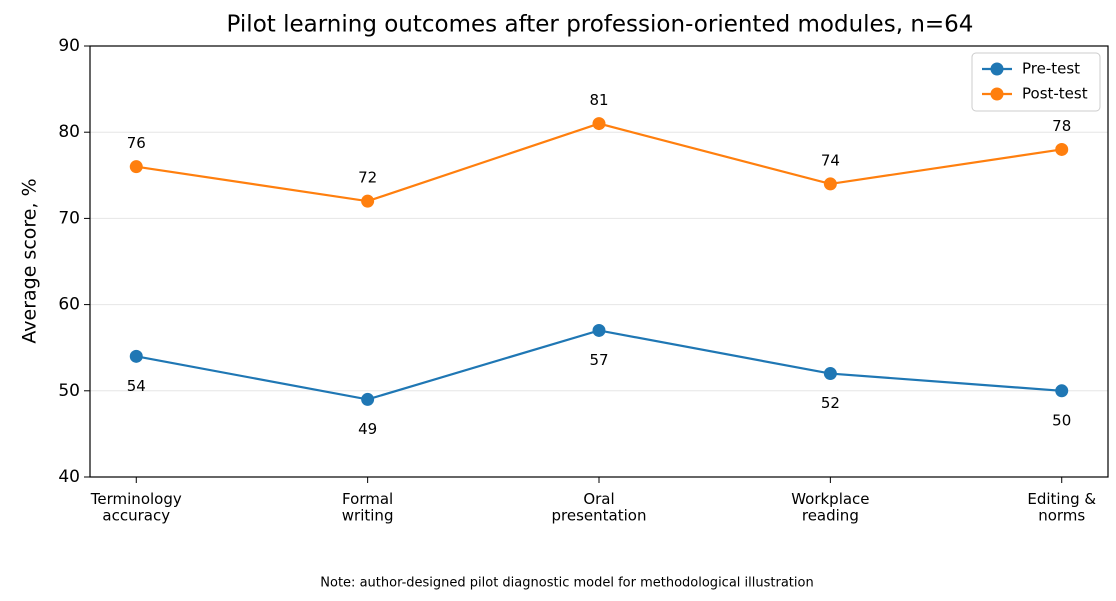  What do you see at coordinates (598, 360) in the screenshot?
I see `data-label: 57` at bounding box center [598, 360].